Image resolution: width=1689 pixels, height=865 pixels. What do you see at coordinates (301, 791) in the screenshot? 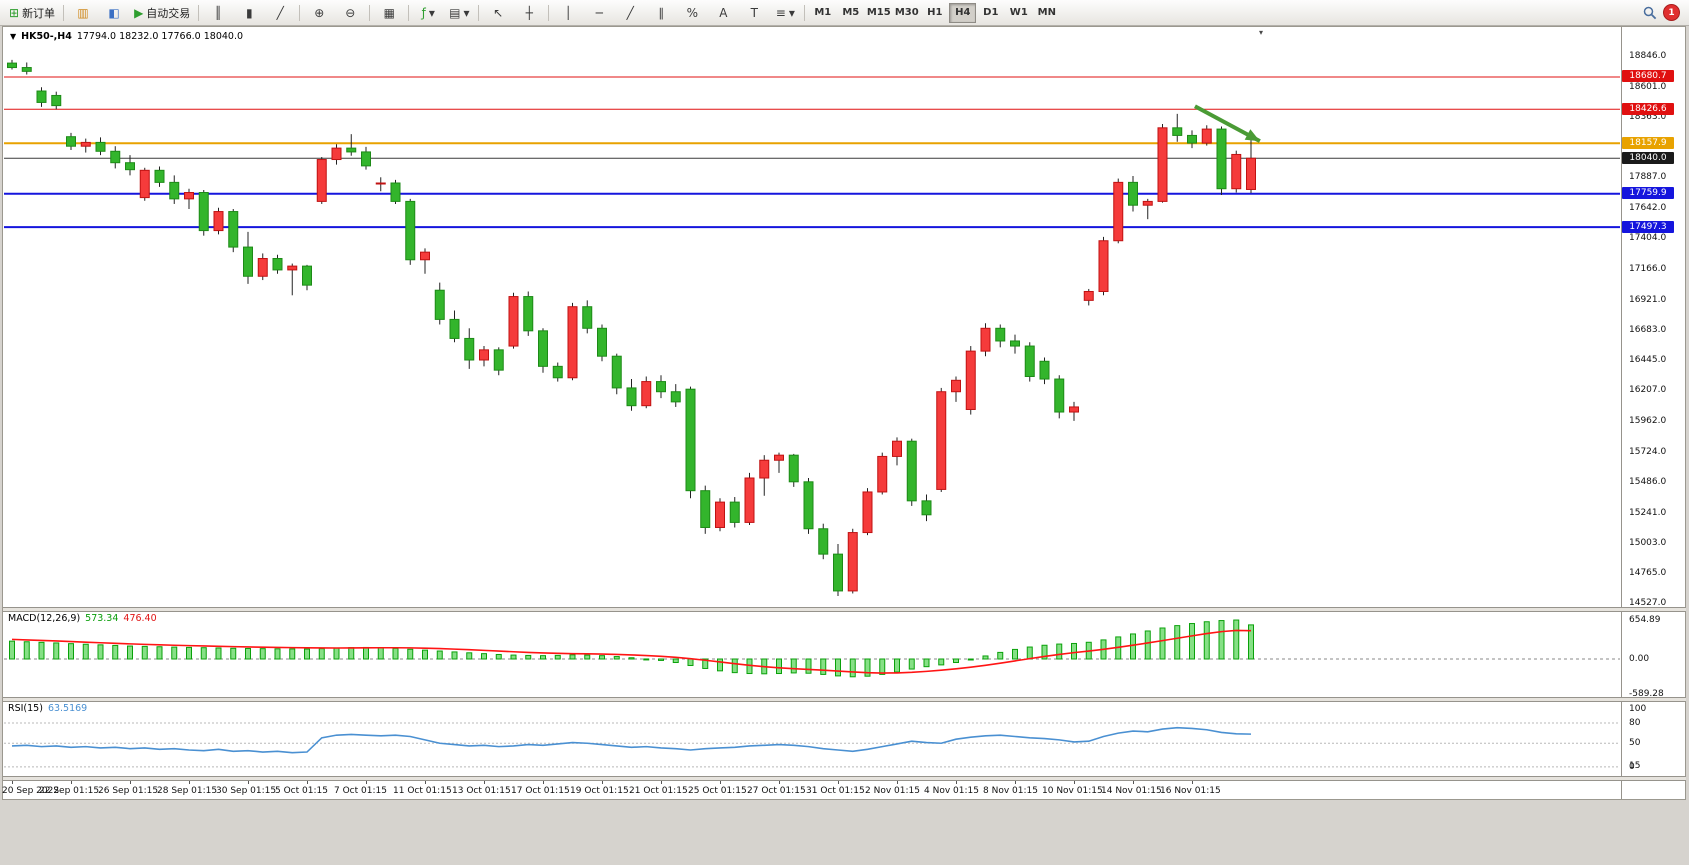
I see `time-axis-label: 5 Oct 01:15` at bounding box center [301, 791].